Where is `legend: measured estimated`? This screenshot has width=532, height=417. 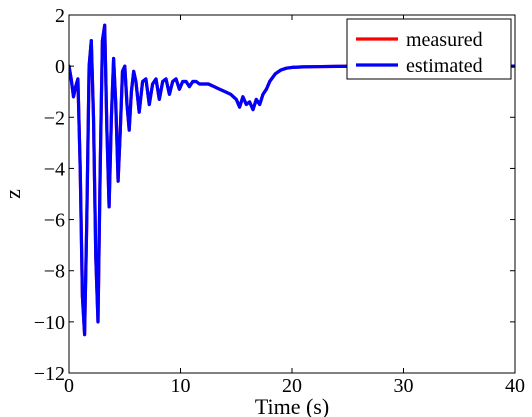
legend: measured estimated is located at coordinates (429, 49).